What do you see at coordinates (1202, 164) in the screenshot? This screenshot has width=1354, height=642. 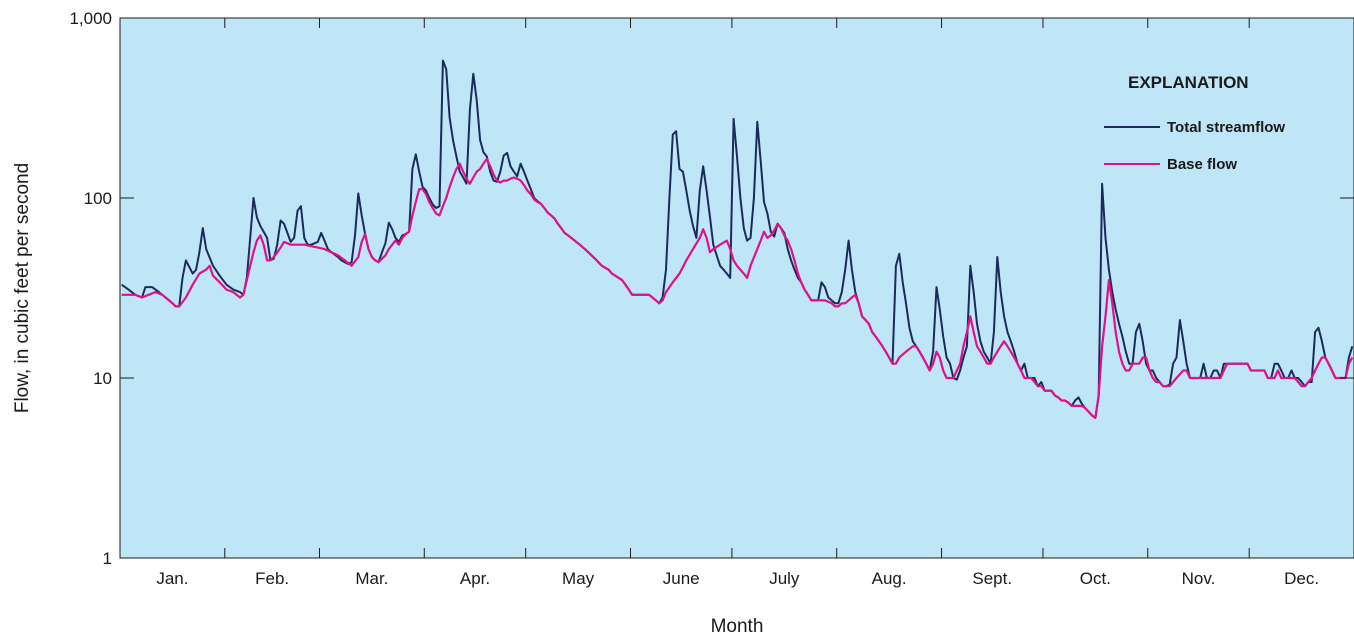 I see `legend-label-base-flow: Base flow` at bounding box center [1202, 164].